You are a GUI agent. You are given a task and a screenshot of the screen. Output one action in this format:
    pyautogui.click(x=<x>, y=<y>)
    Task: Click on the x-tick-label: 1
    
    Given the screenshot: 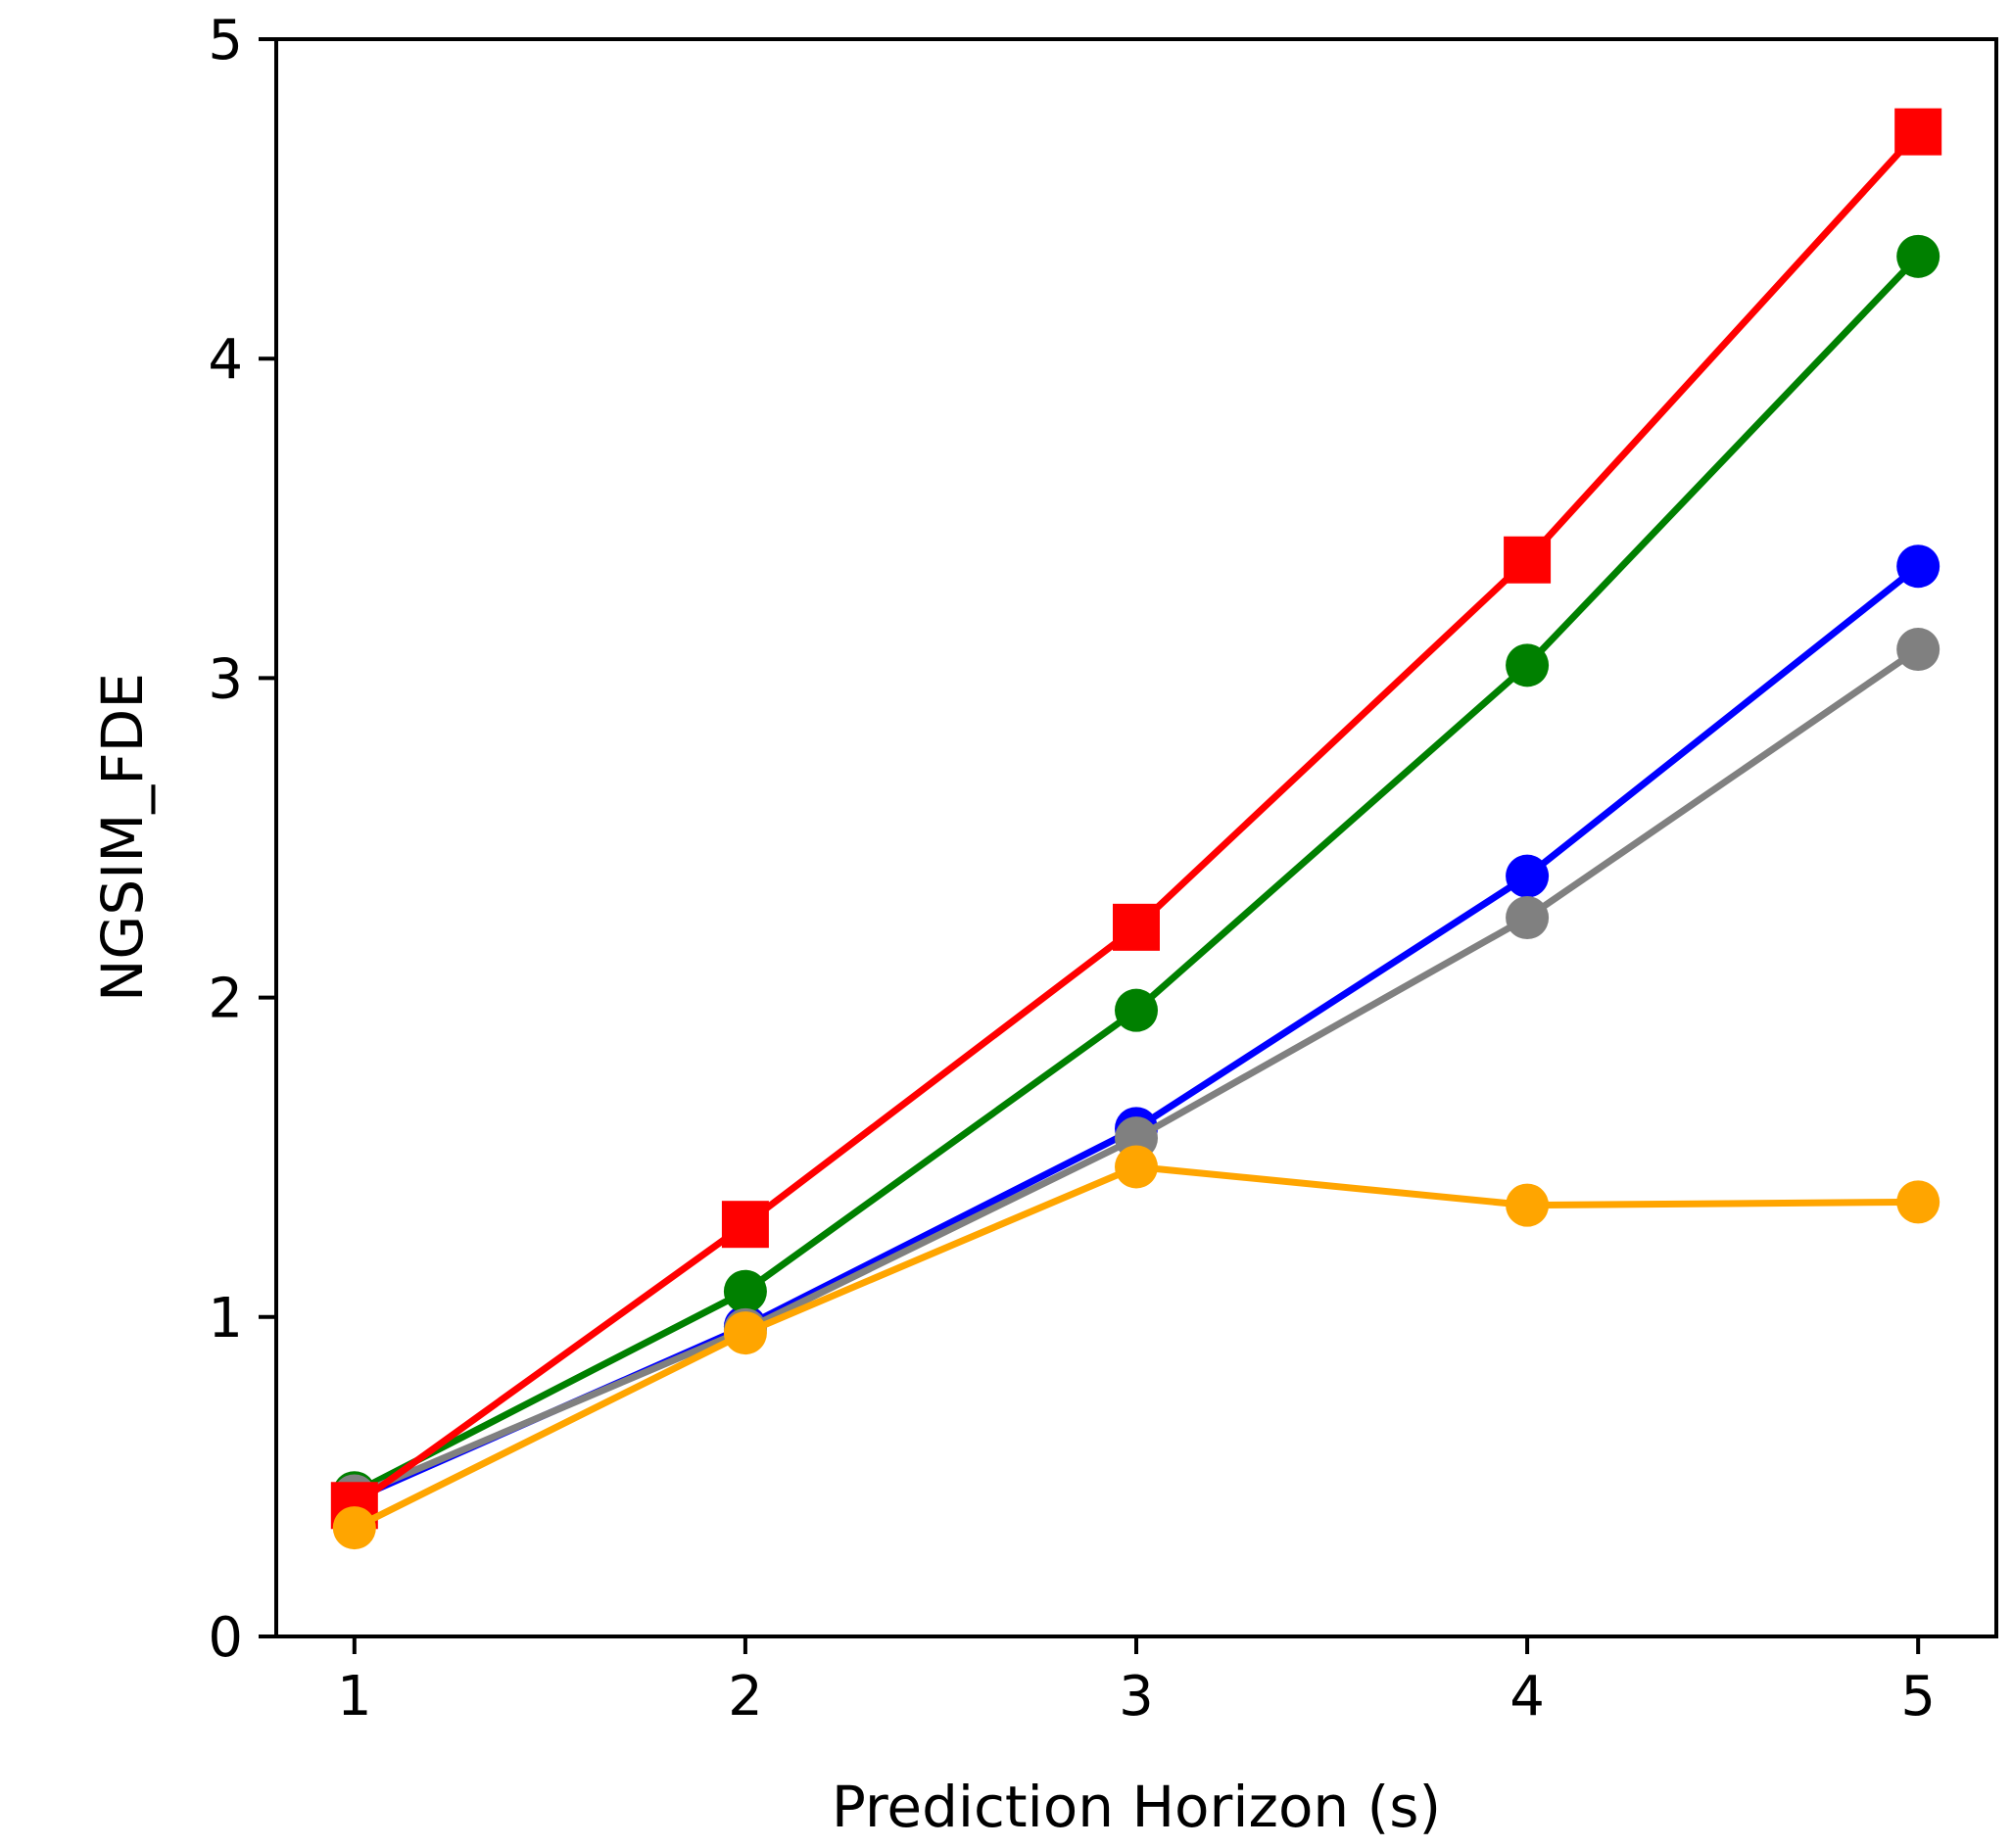 What is the action you would take?
    pyautogui.click(x=354, y=1697)
    